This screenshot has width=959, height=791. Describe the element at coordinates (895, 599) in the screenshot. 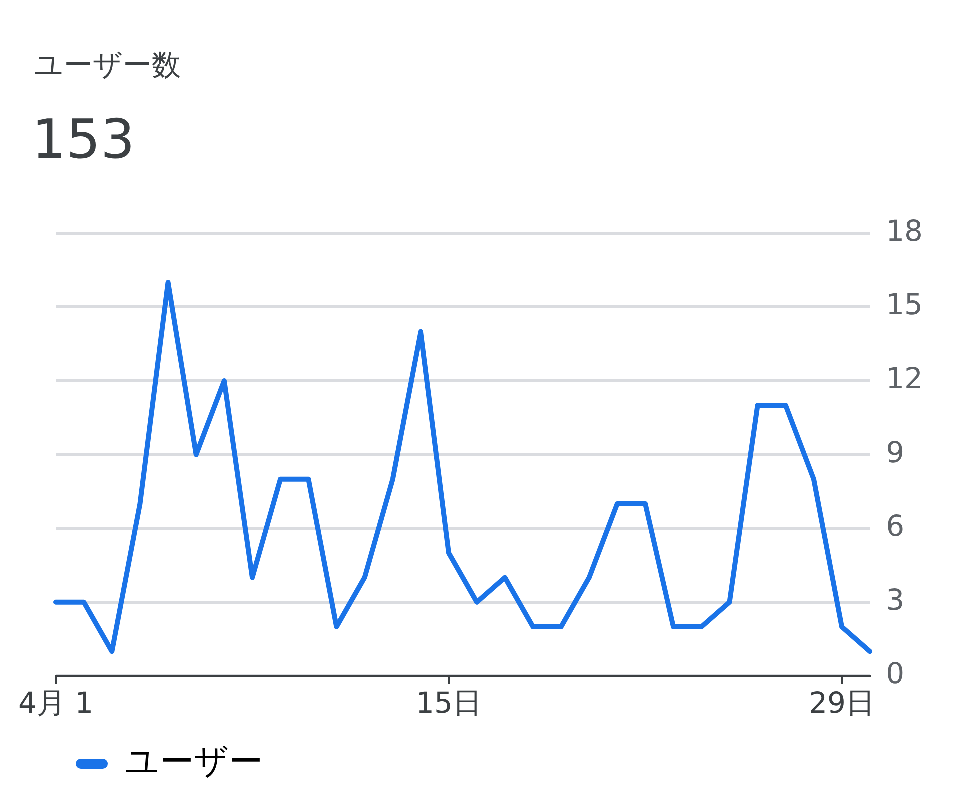

I see `y-tick-label: 3` at that location.